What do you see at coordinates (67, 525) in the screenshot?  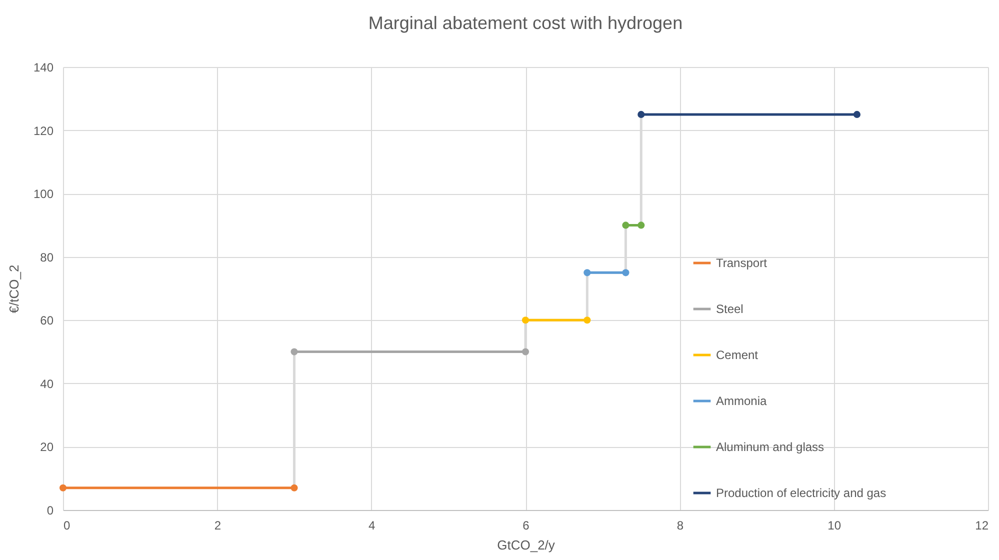 I see `x-tick-label: 0` at bounding box center [67, 525].